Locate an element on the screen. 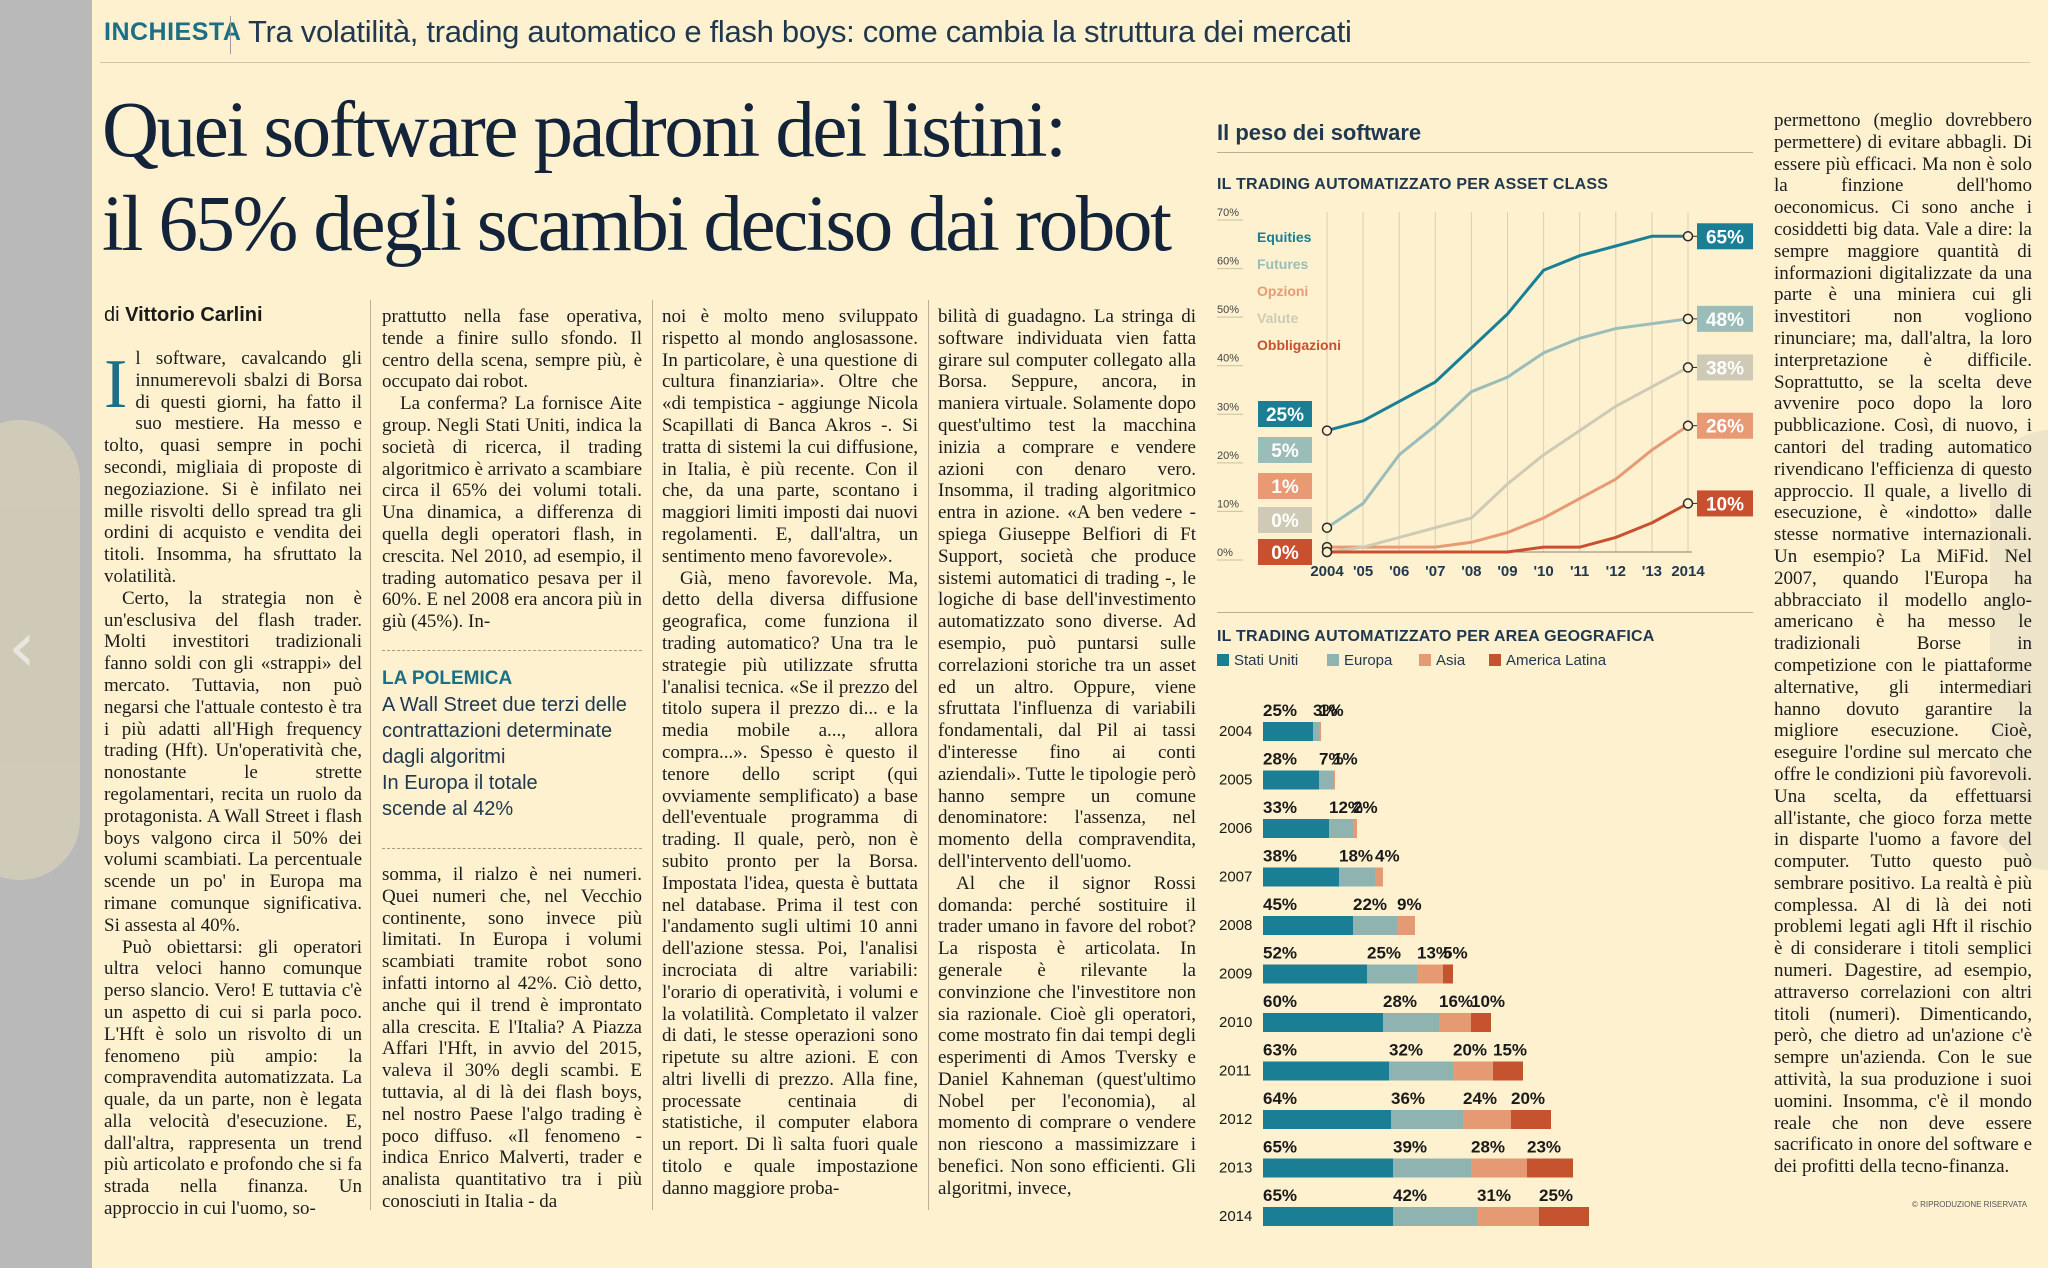 The width and height of the screenshot is (2048, 1268). category-label: 2004 is located at coordinates (1235, 731).